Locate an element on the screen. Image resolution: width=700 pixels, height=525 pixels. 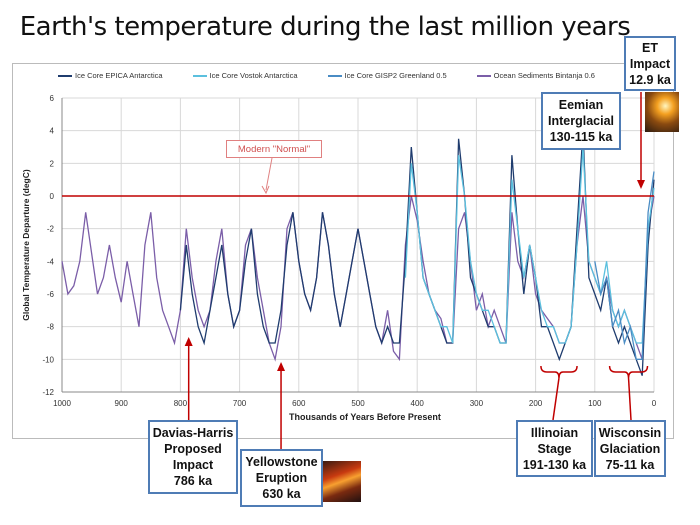
y-tick-label: 6 is located at coordinates (52, 98).